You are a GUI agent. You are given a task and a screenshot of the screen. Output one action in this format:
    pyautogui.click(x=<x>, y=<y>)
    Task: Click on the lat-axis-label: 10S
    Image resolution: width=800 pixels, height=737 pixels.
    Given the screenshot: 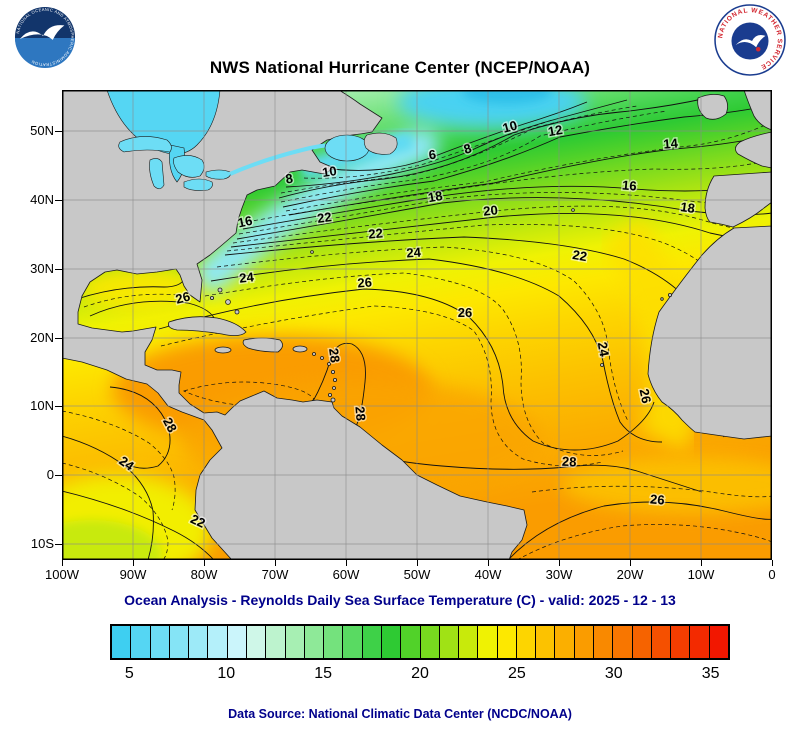 What is the action you would take?
    pyautogui.click(x=42, y=543)
    